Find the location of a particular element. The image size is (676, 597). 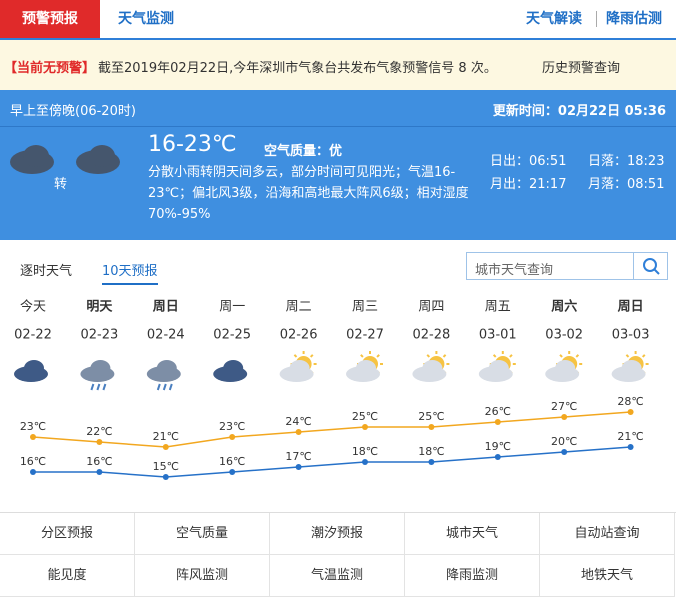

temp-label: 25℃ is located at coordinates (365, 416).